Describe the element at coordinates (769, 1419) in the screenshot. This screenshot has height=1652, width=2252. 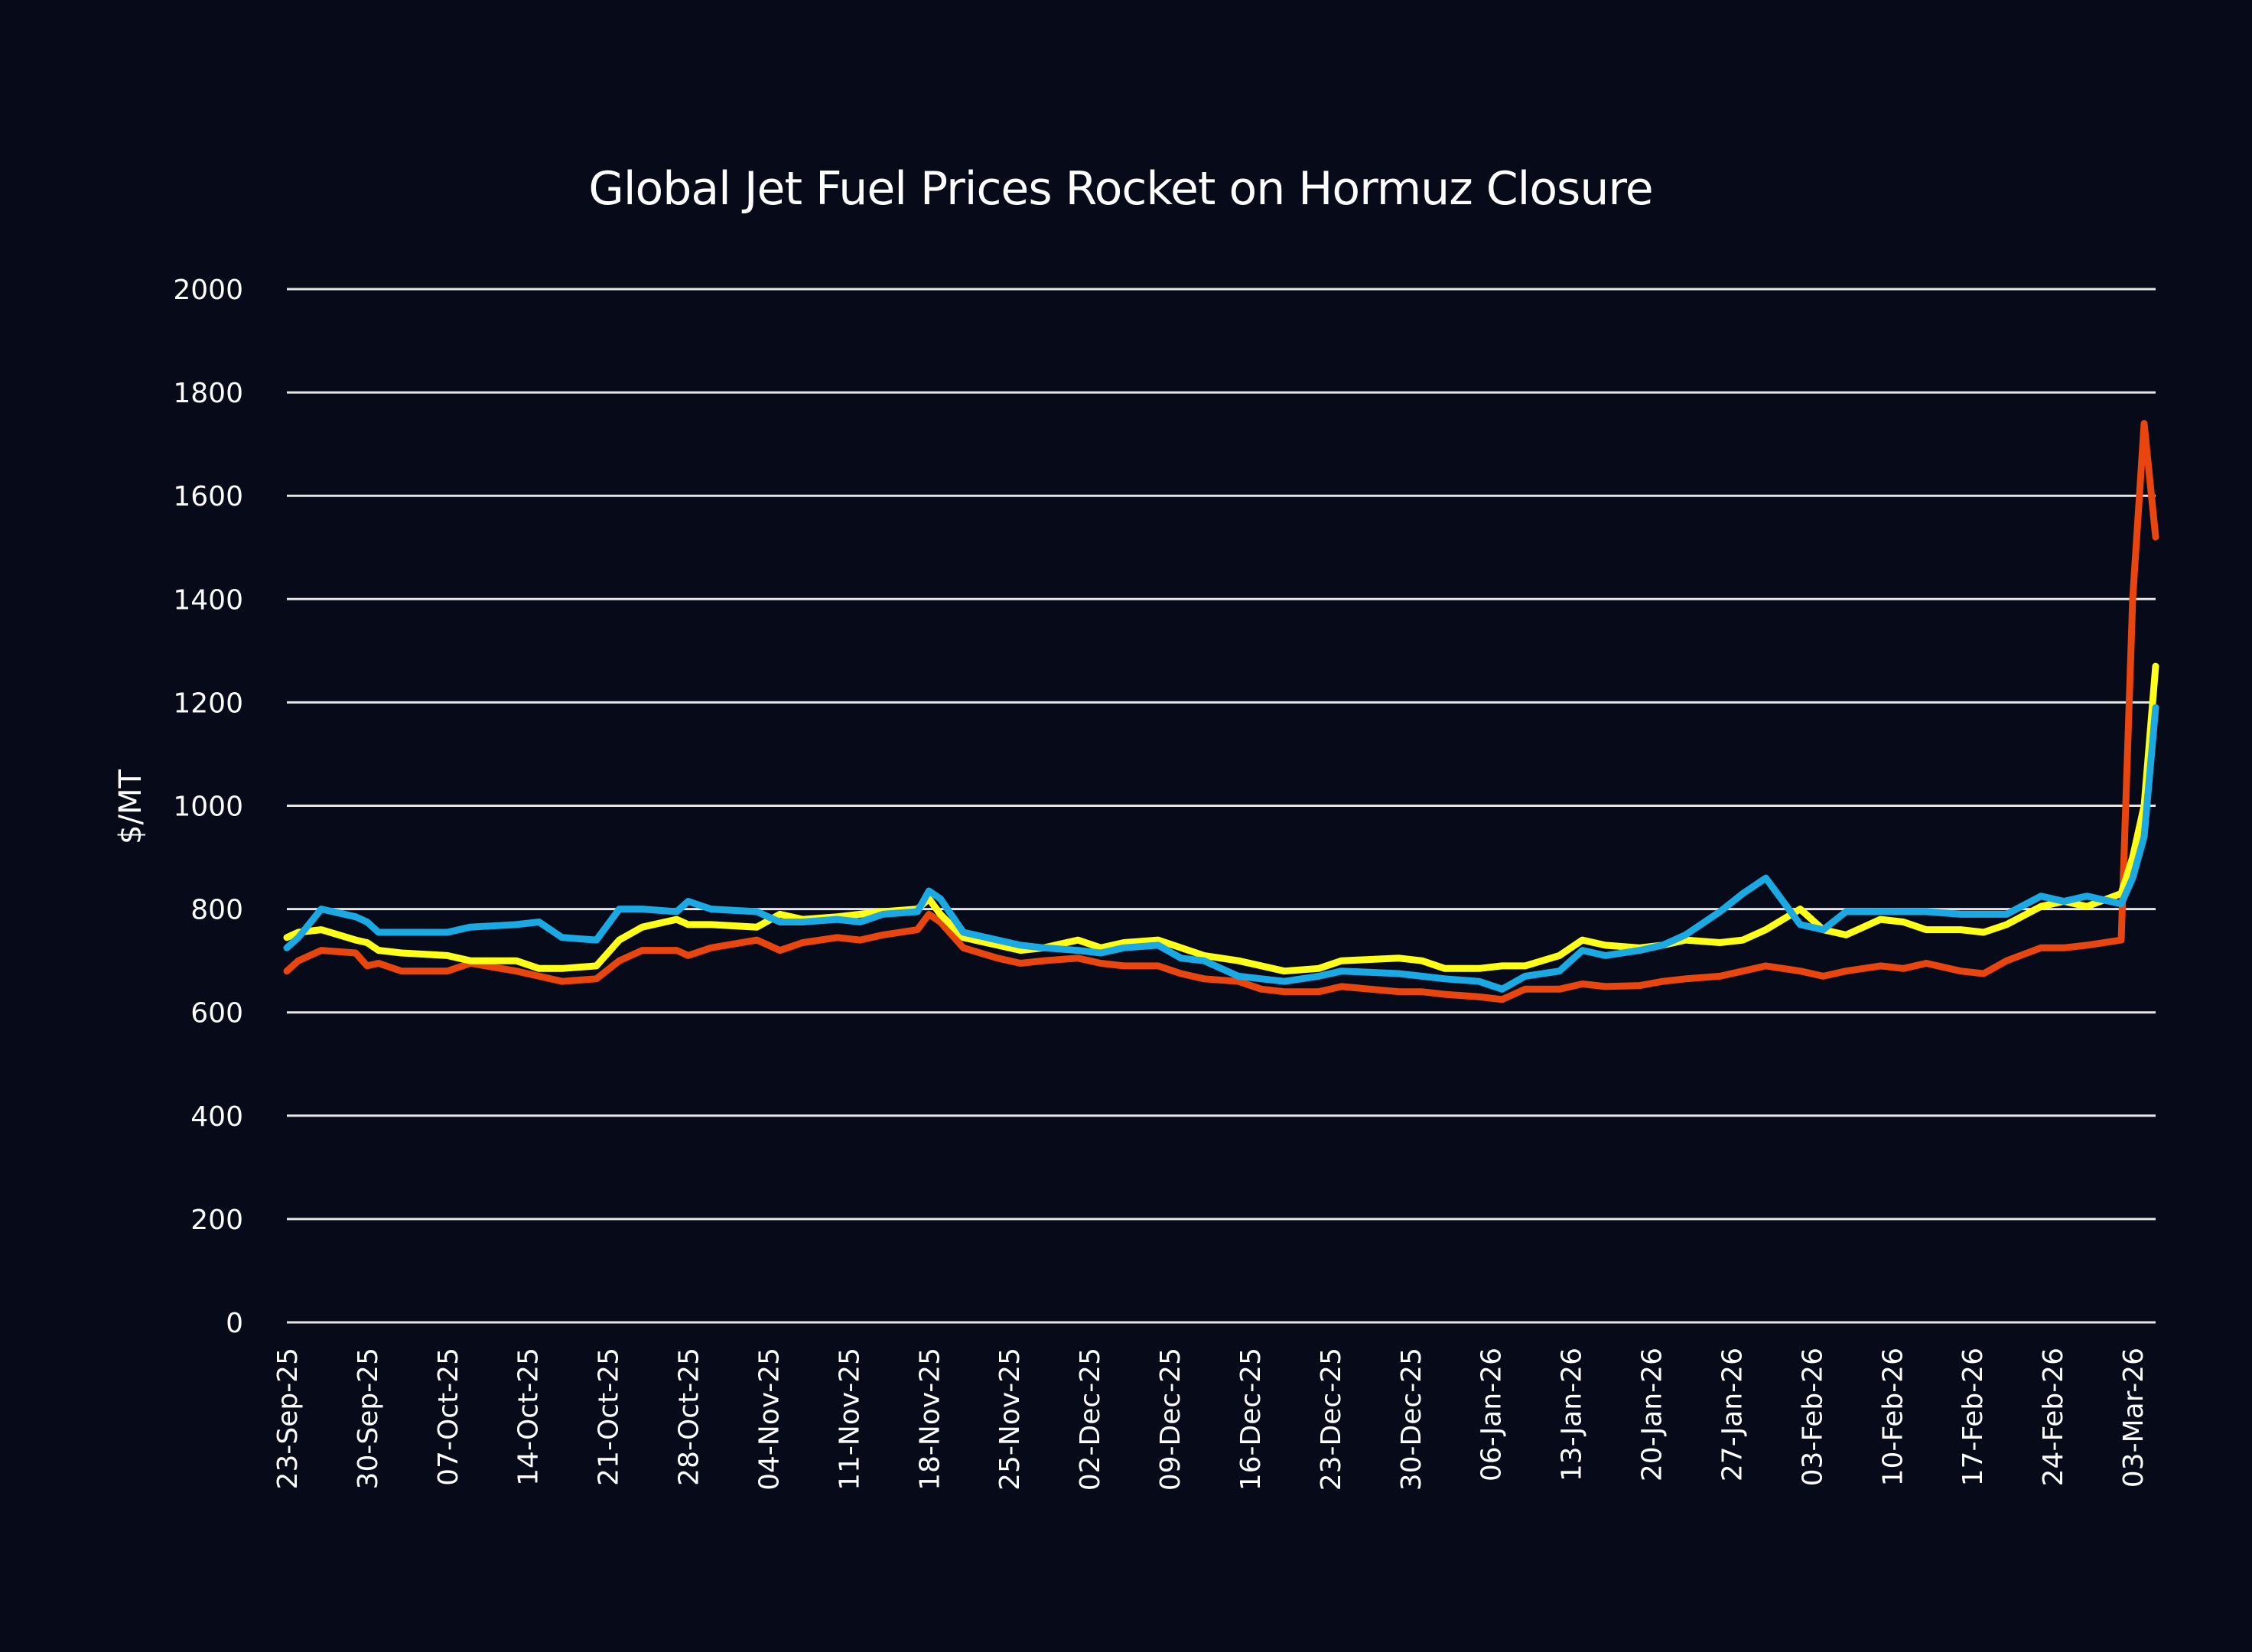
I see `x-tick-label: 04-Nov-25` at that location.